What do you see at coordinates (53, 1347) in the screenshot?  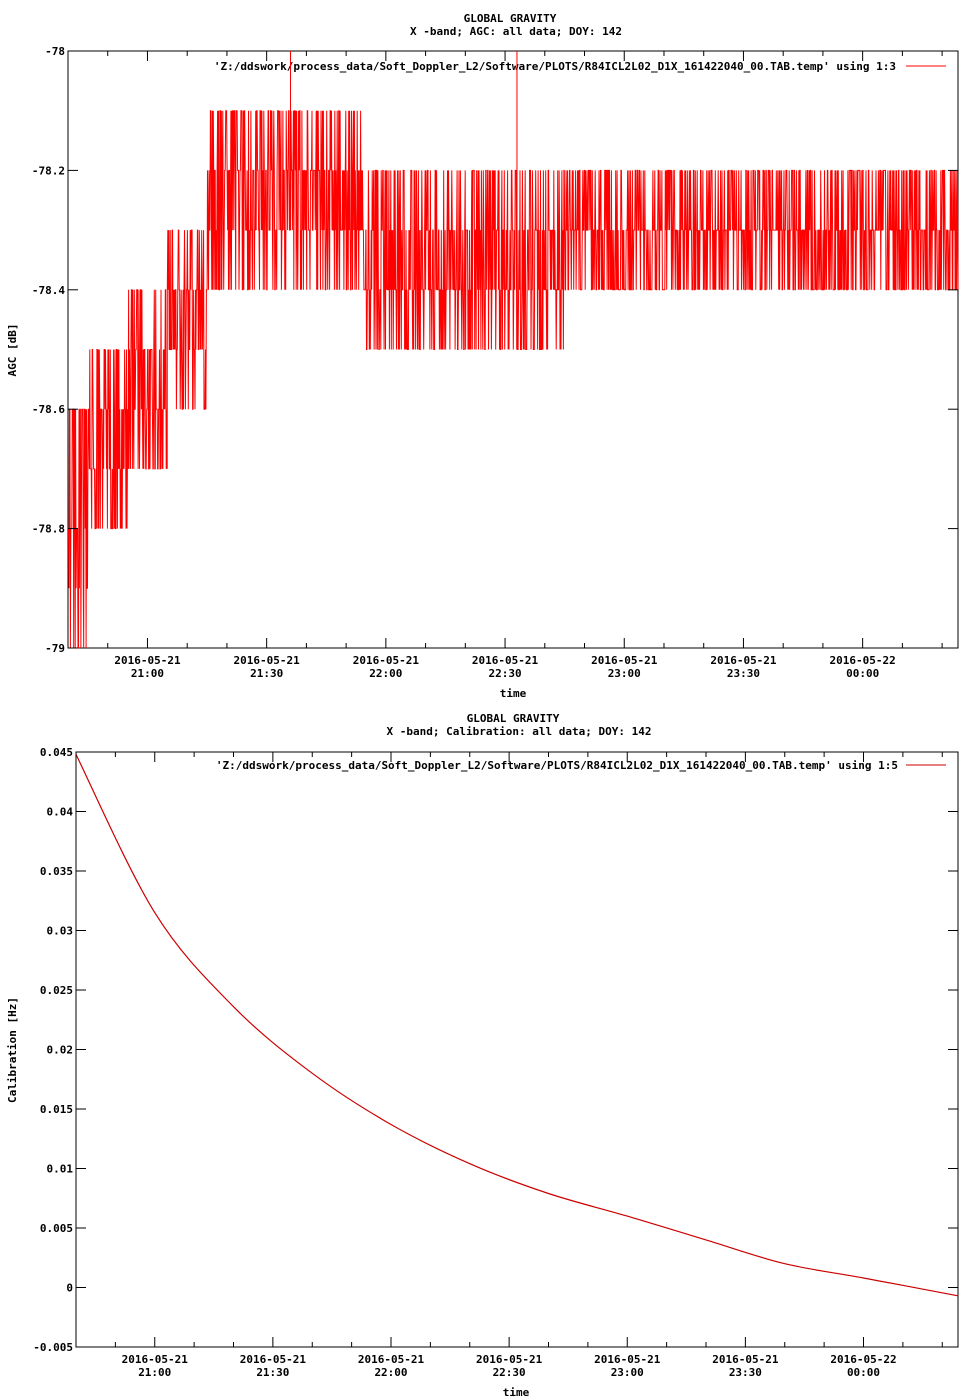 I see `calibration-ytick-label: -0.005` at bounding box center [53, 1347].